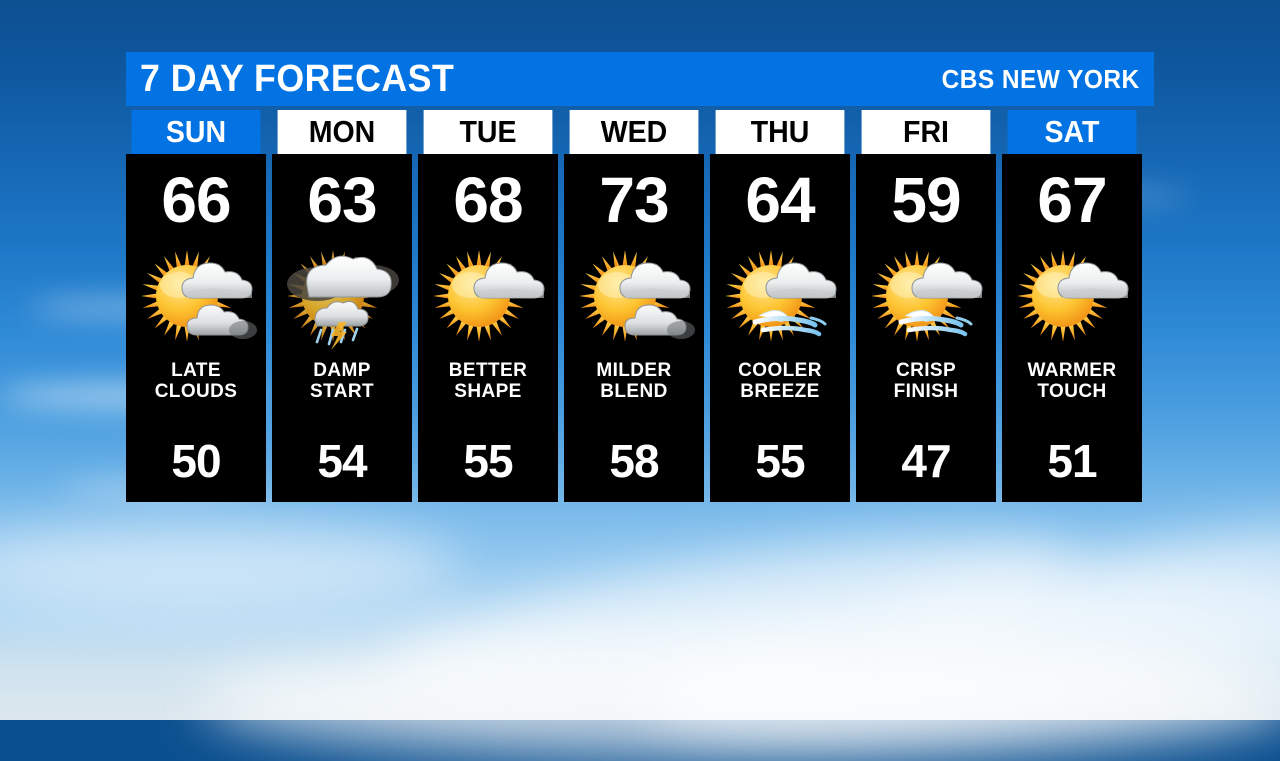  I want to click on day-header: SUN, so click(196, 132).